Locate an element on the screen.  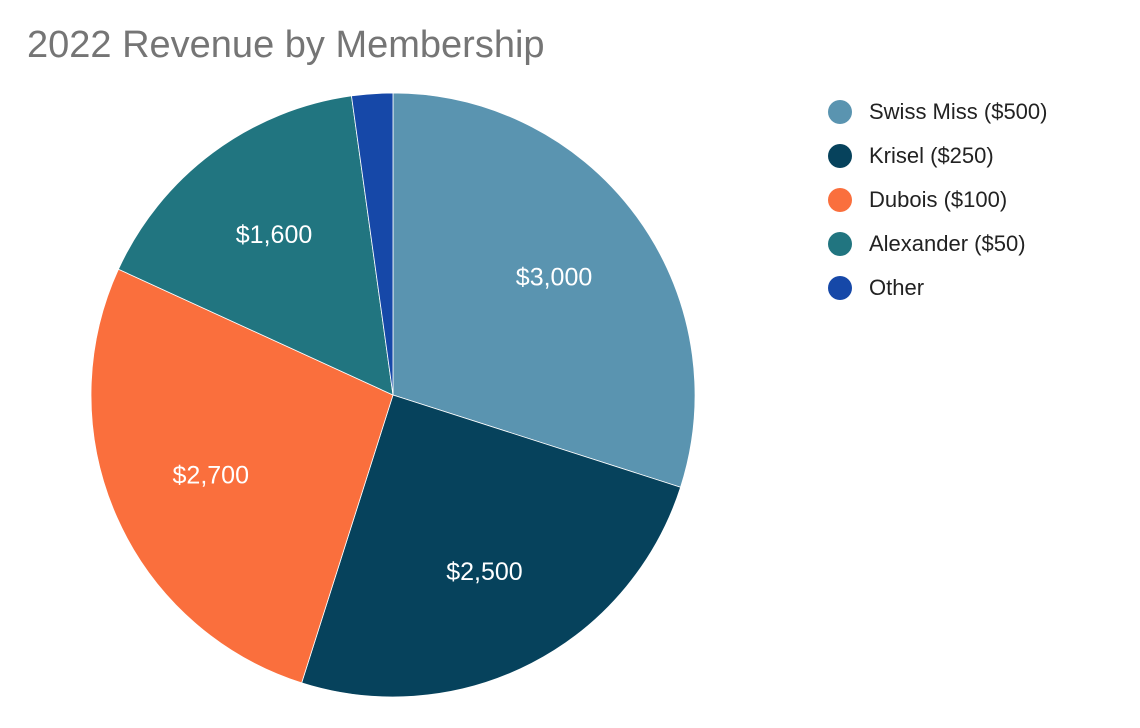
legend-item-swiss-miss: Swiss Miss ($500) is located at coordinates (937, 112).